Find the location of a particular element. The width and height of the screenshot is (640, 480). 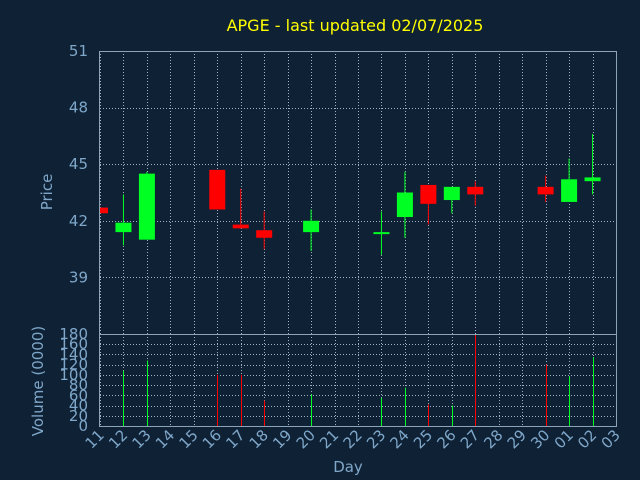

day-tick-label: 17 is located at coordinates (235, 439).